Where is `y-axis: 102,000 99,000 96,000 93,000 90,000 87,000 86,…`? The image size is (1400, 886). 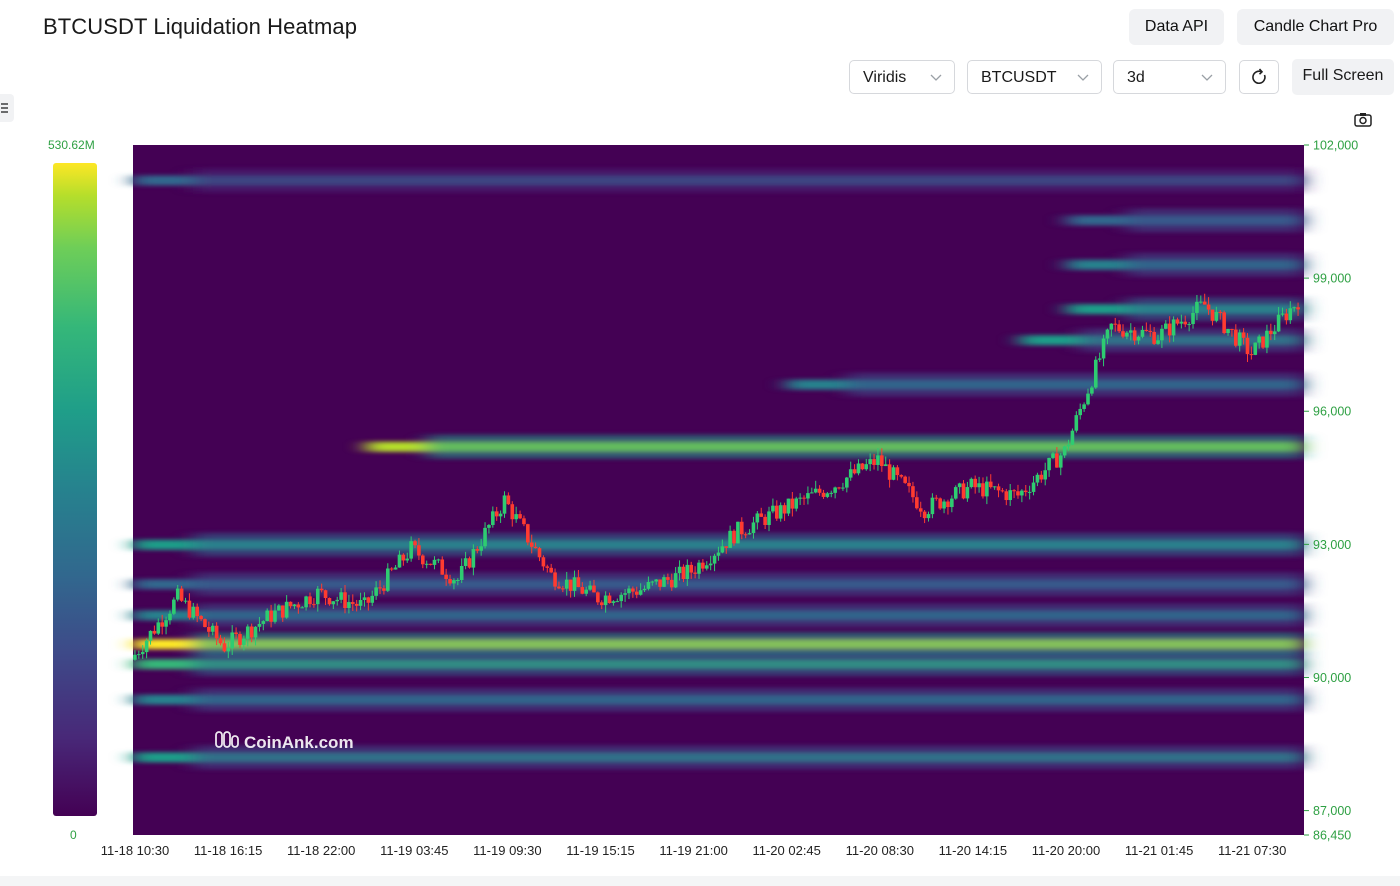
y-axis: 102,000 99,000 96,000 93,000 90,000 87,000 86,… is located at coordinates (1331, 491).